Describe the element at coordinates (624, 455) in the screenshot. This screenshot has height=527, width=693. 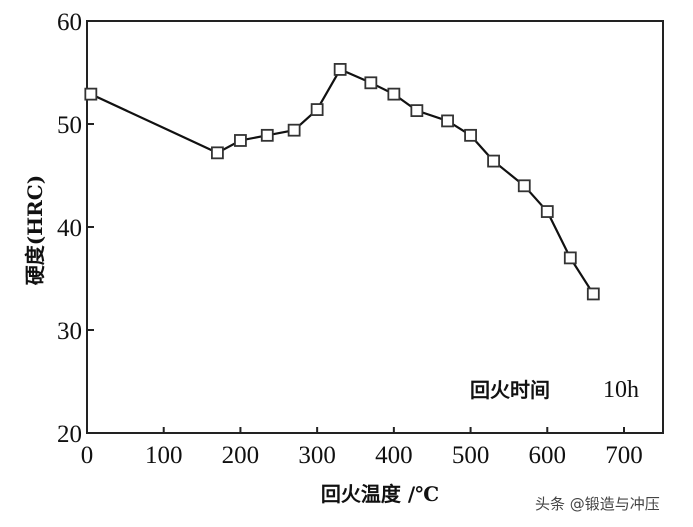
I see `x-tick-label: 700` at that location.